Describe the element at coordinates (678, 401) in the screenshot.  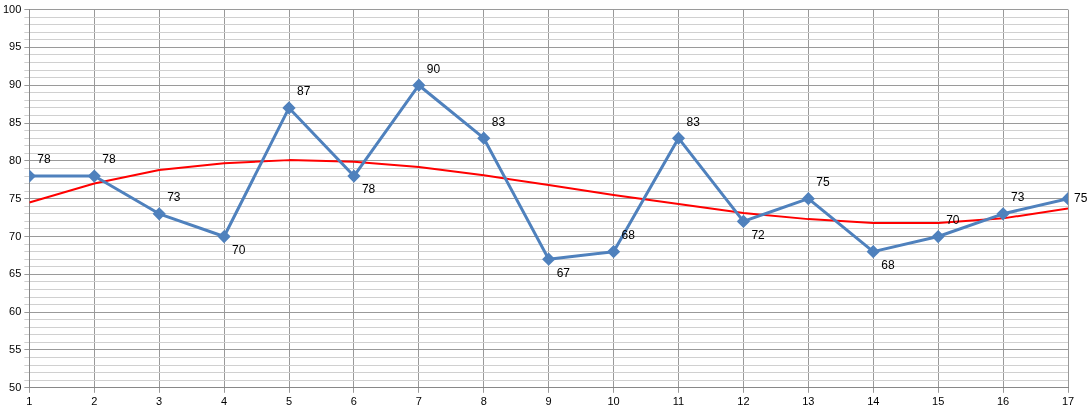
I see `x-tick-label: 11` at that location.